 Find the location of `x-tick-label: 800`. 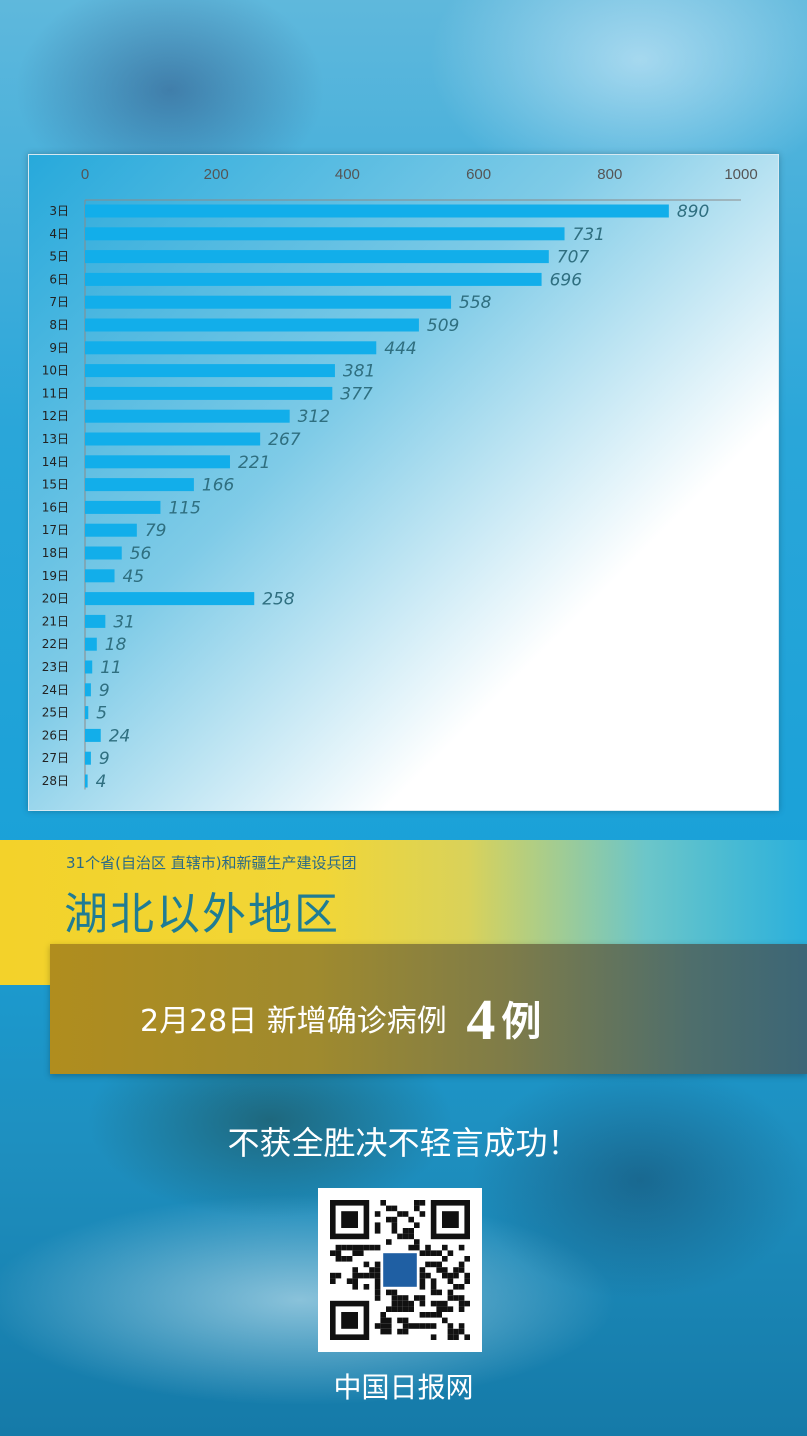

x-tick-label: 800 is located at coordinates (609, 174).